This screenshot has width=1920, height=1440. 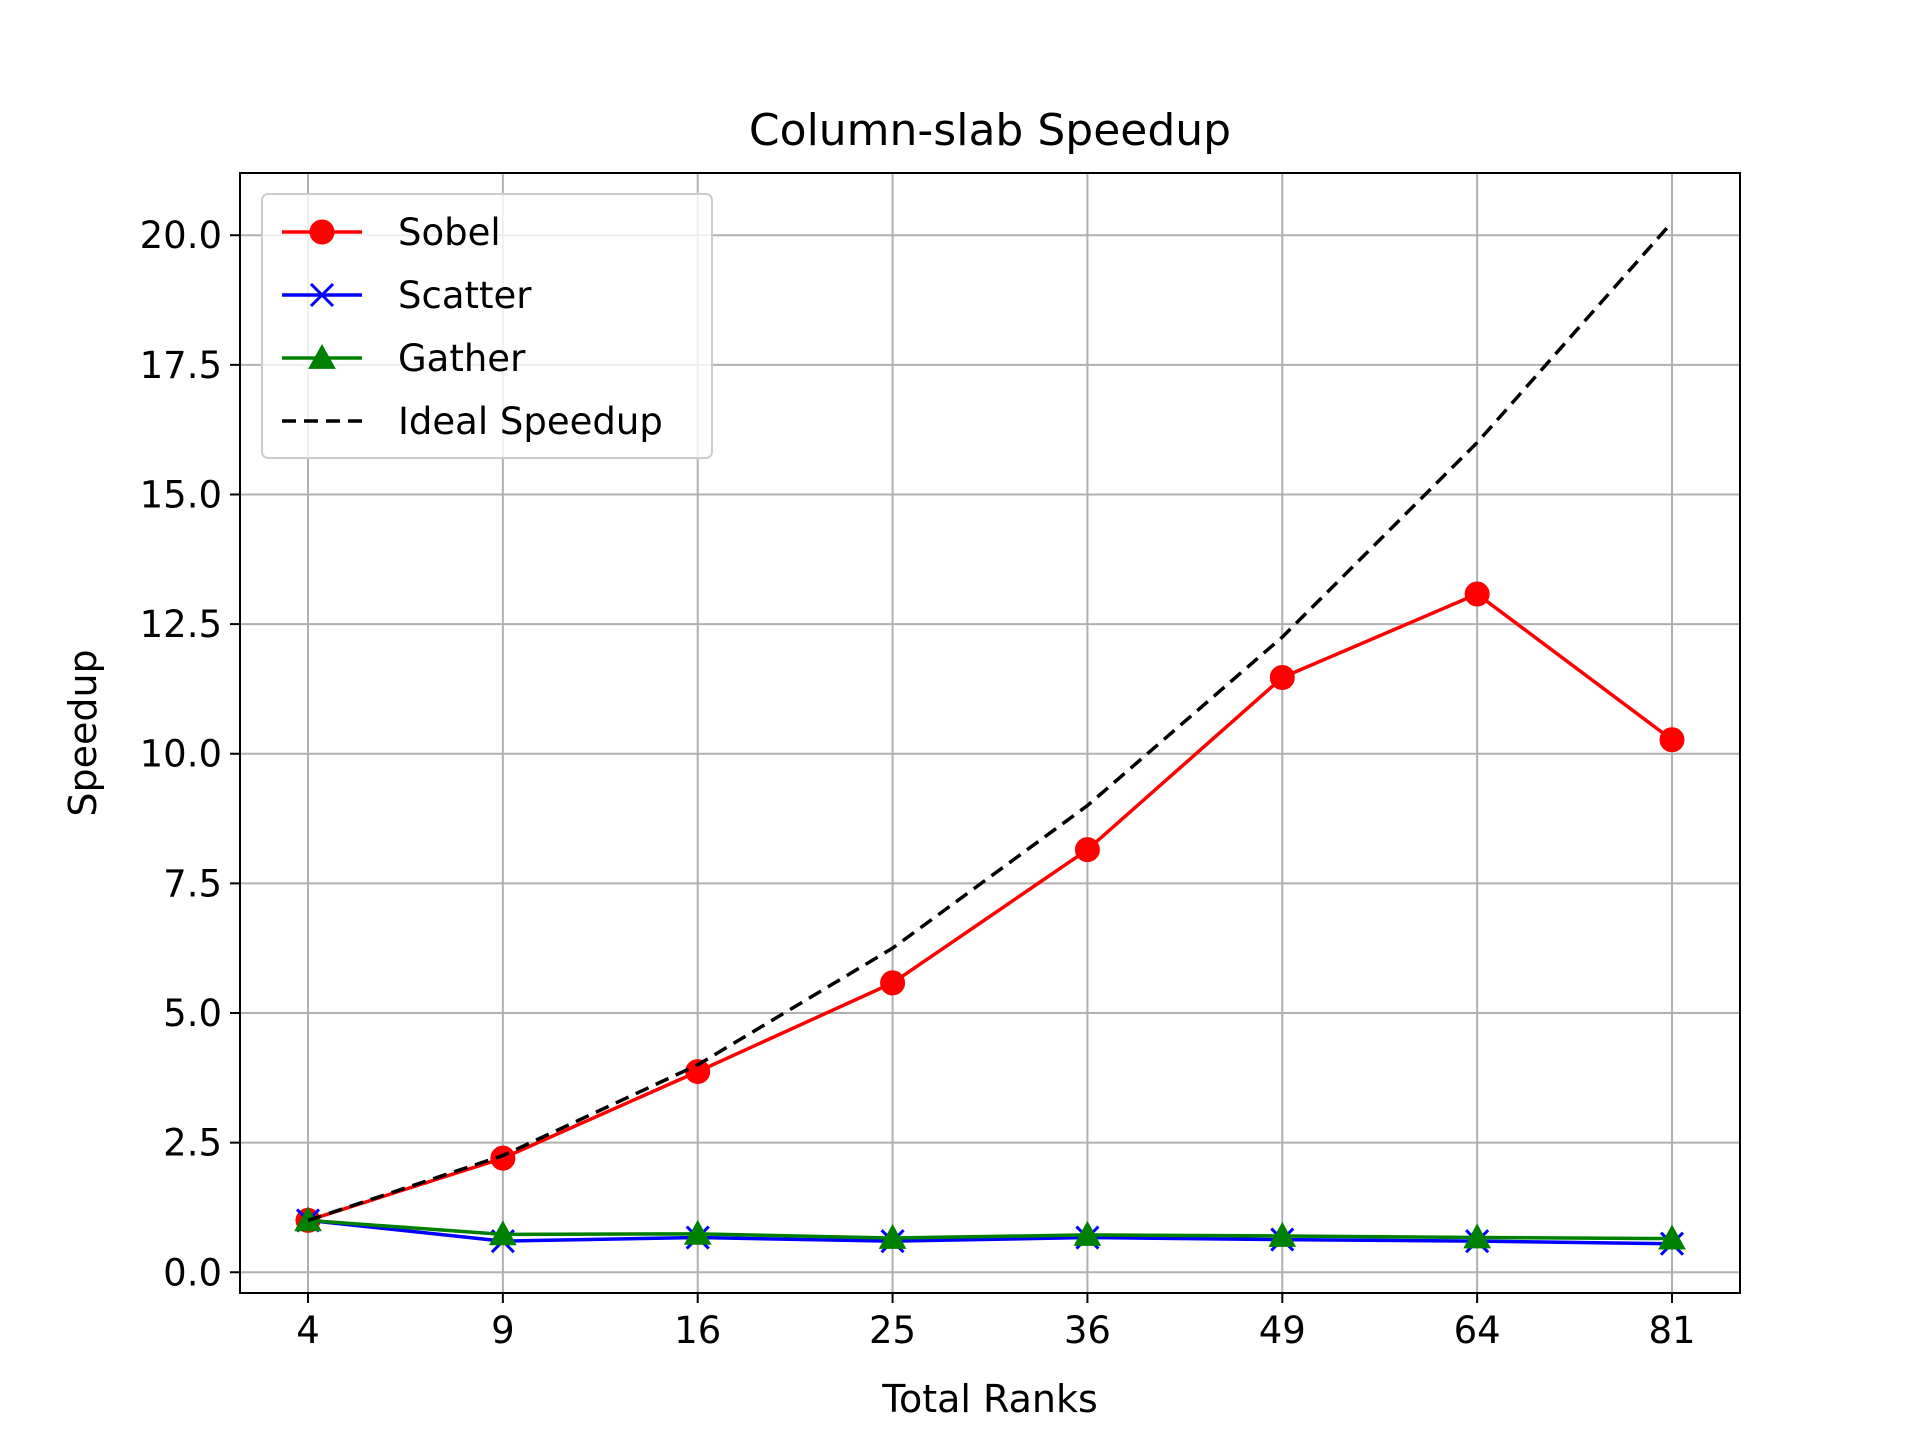 I want to click on x-tick-label: 16, so click(x=697, y=1330).